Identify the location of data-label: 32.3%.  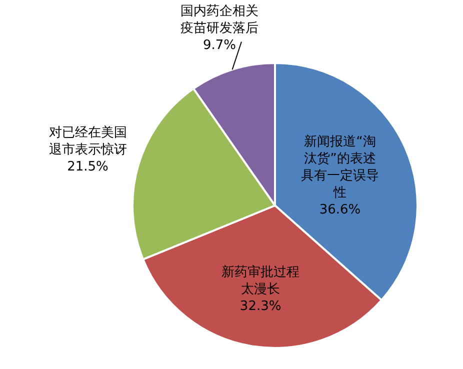
(261, 306).